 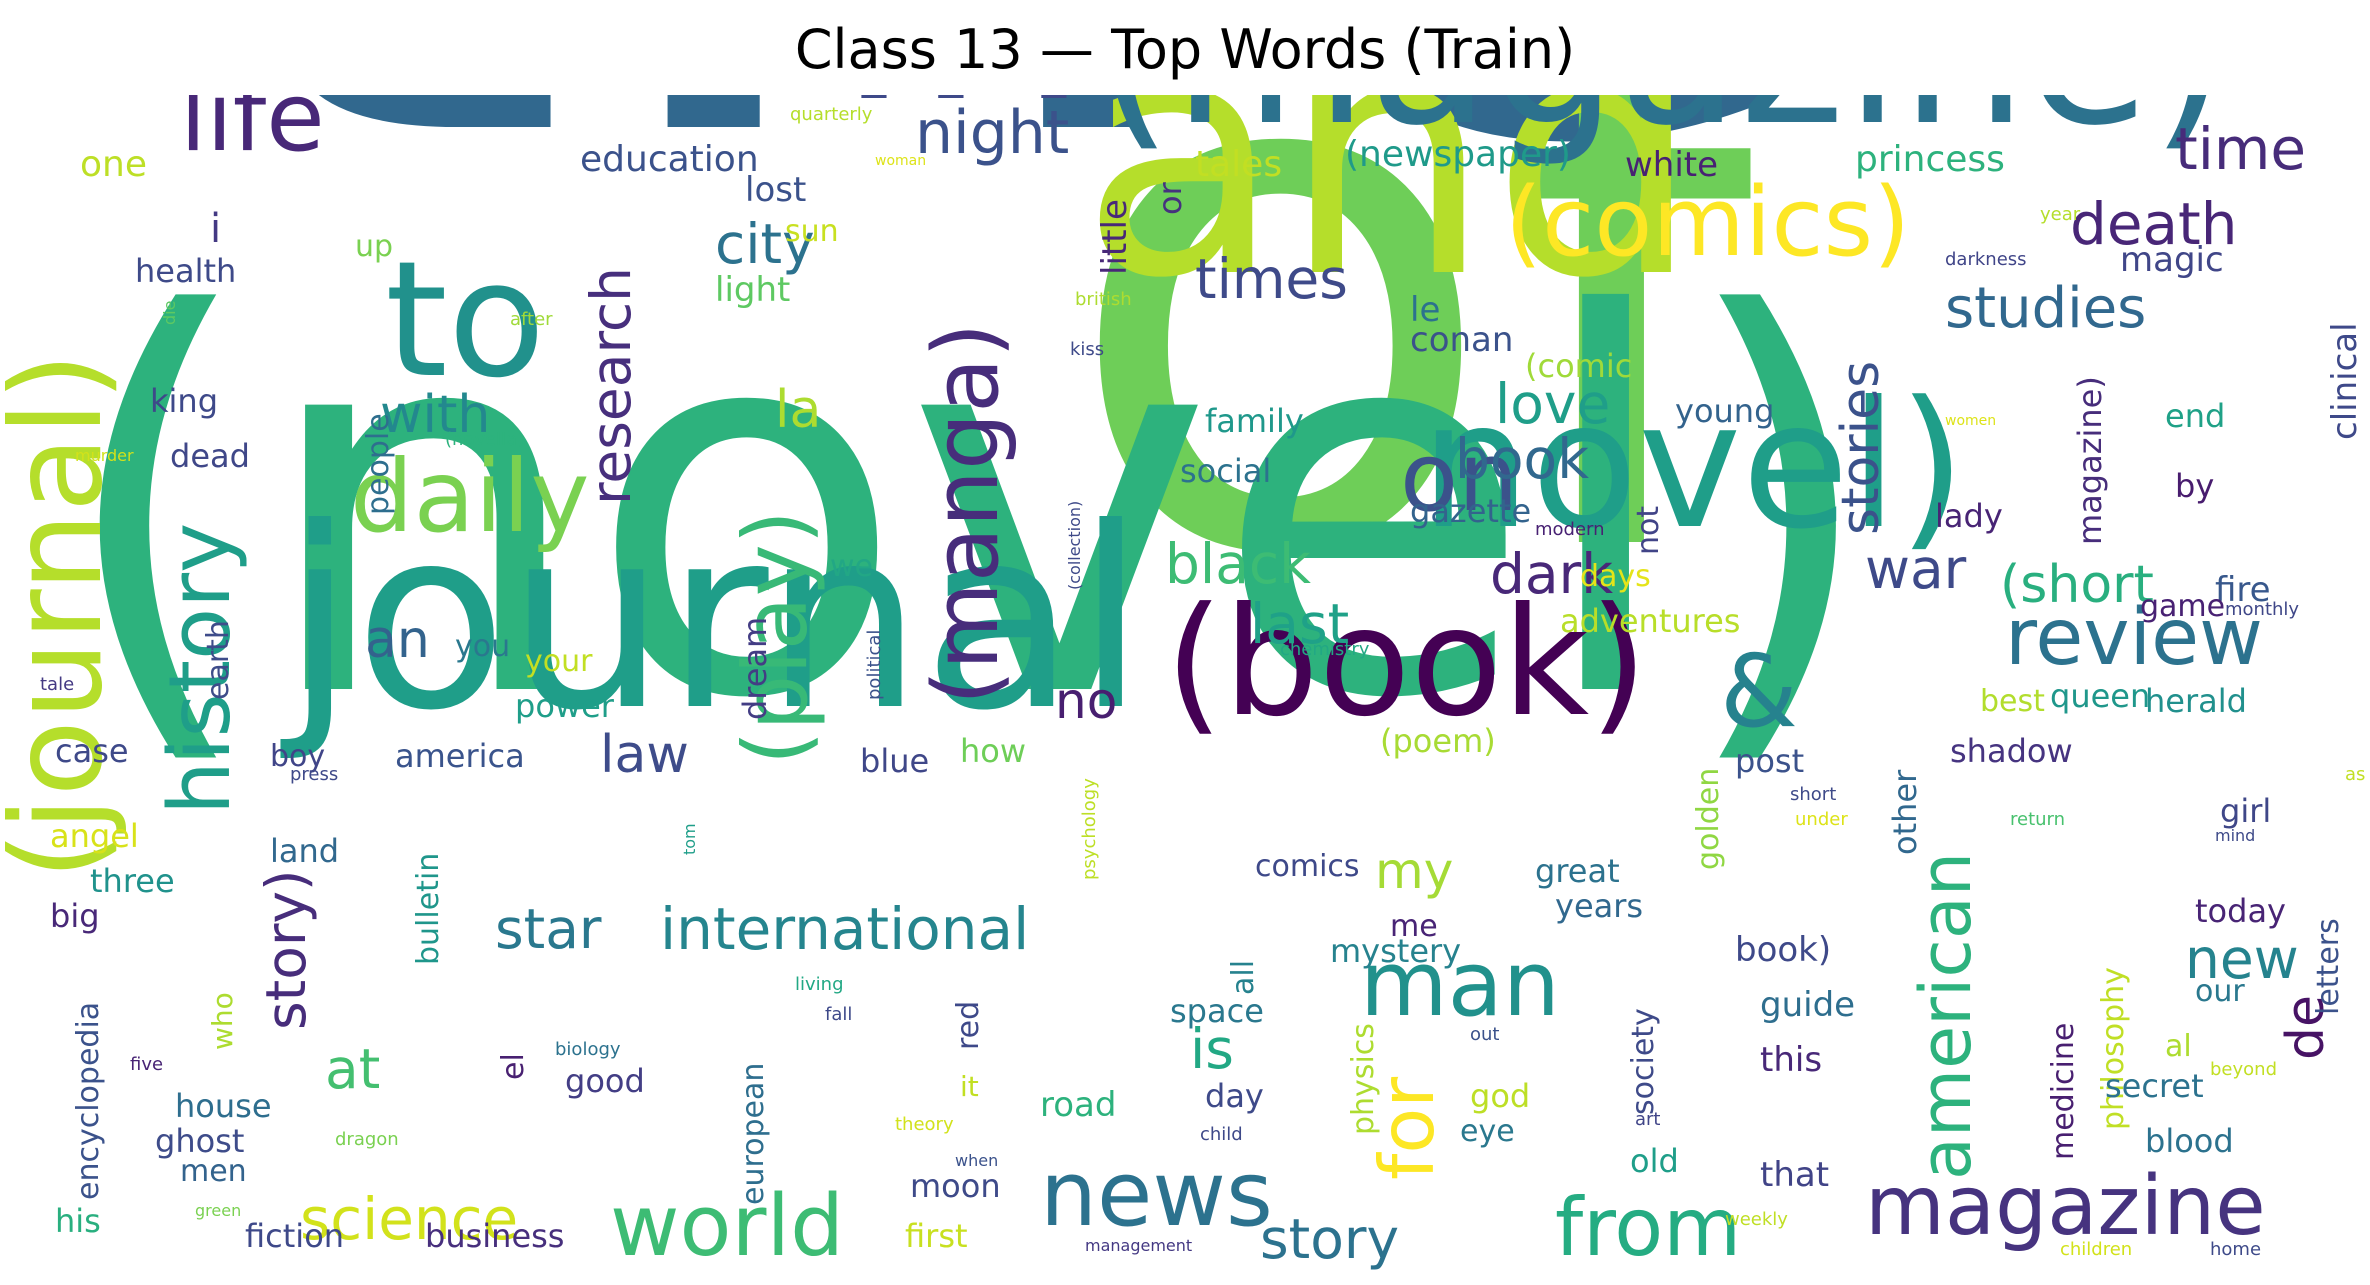 I want to click on word: world, so click(x=727, y=1226).